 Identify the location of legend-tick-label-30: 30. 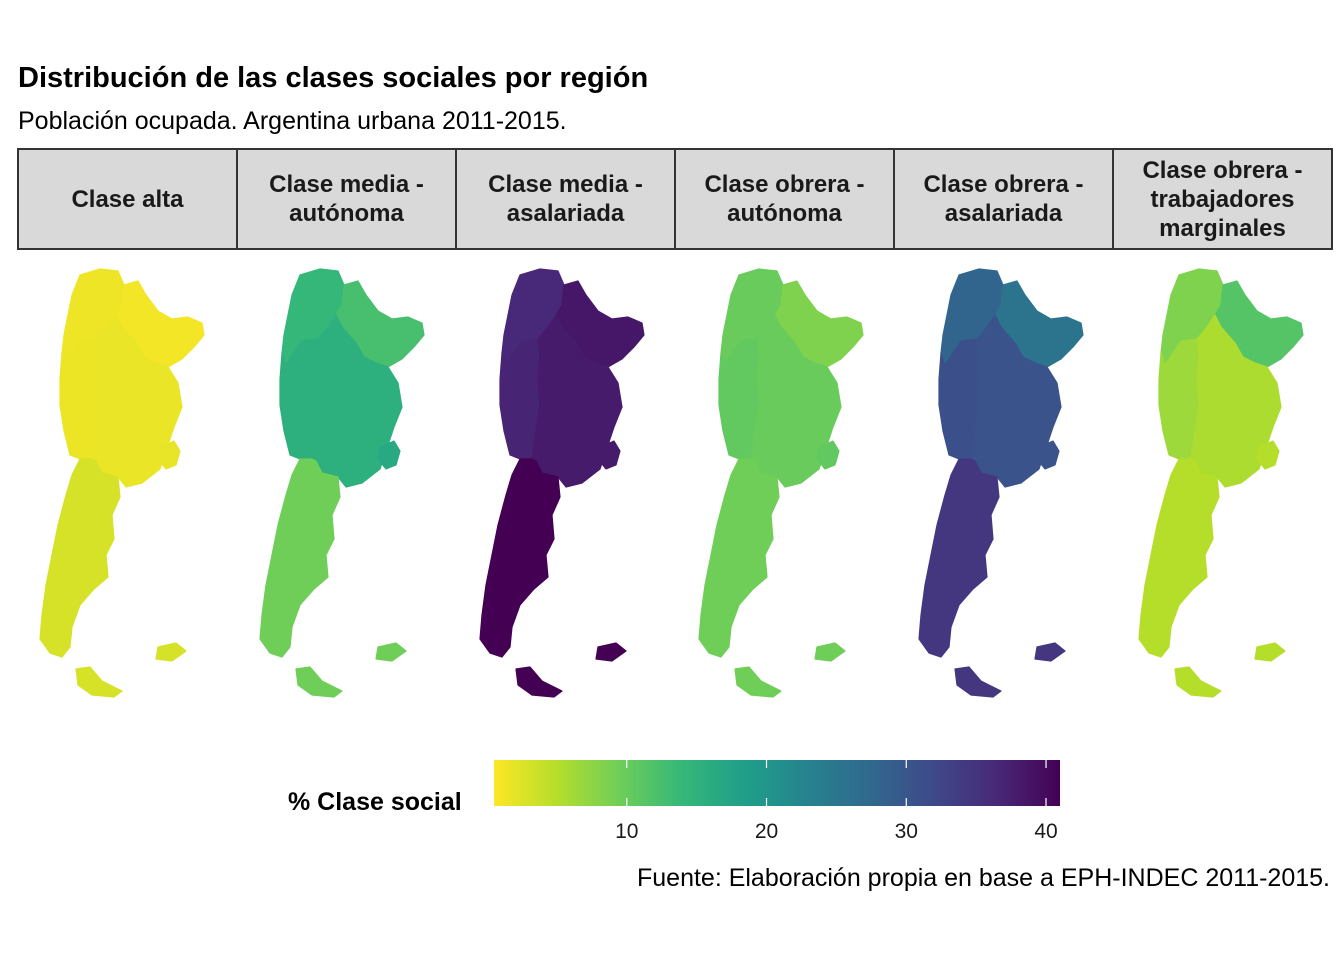
(906, 831).